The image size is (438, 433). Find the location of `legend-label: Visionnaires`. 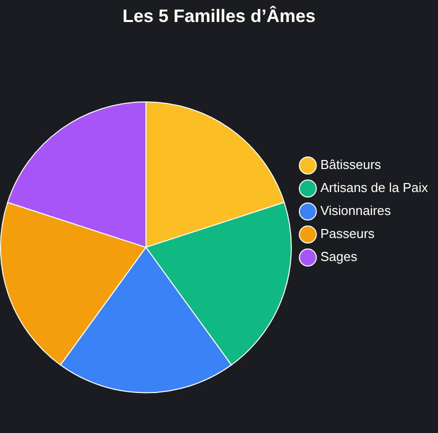

legend-label: Visionnaires is located at coordinates (356, 210).